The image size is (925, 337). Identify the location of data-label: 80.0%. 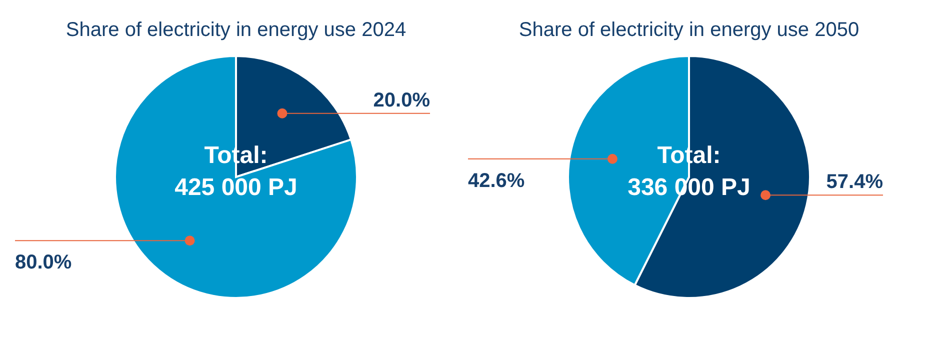
(43, 263).